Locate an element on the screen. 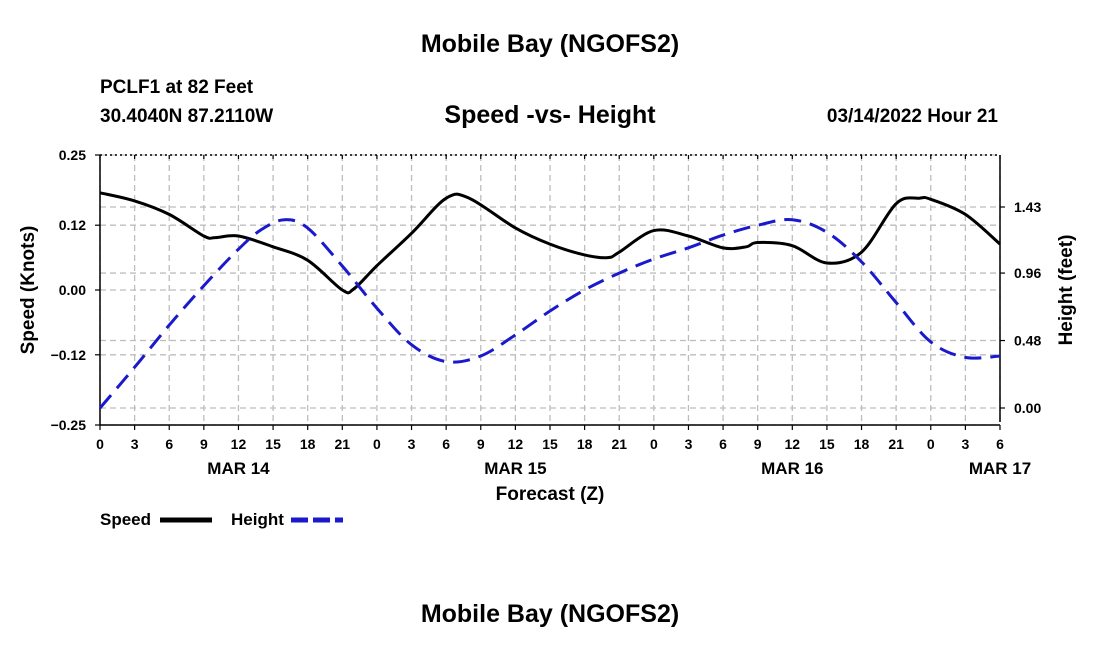  datetime-label: 03/14/2022 Hour 21 is located at coordinates (912, 116).